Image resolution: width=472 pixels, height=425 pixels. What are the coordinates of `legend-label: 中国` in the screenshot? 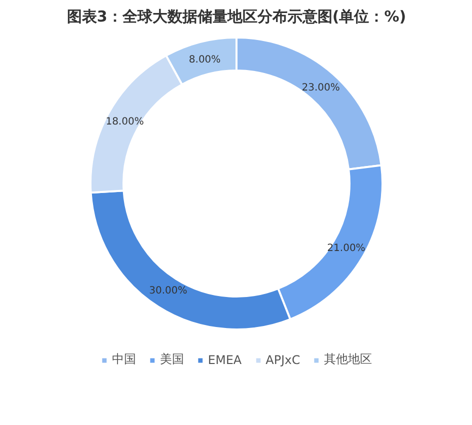 It's located at (124, 359).